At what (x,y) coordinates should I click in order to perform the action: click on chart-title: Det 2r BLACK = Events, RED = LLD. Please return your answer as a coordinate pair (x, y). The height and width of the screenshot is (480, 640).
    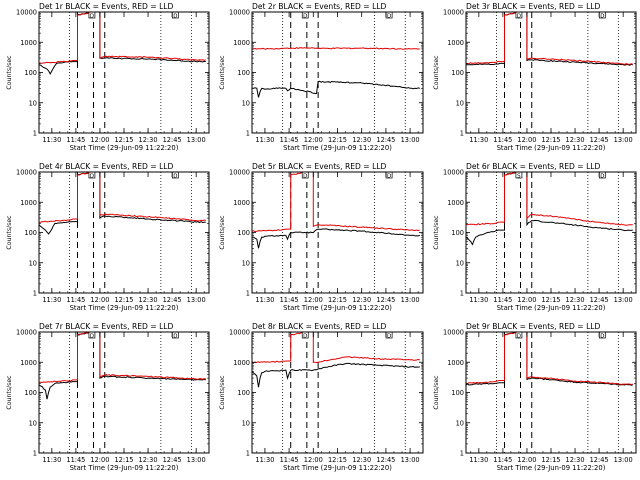
    Looking at the image, I should click on (319, 6).